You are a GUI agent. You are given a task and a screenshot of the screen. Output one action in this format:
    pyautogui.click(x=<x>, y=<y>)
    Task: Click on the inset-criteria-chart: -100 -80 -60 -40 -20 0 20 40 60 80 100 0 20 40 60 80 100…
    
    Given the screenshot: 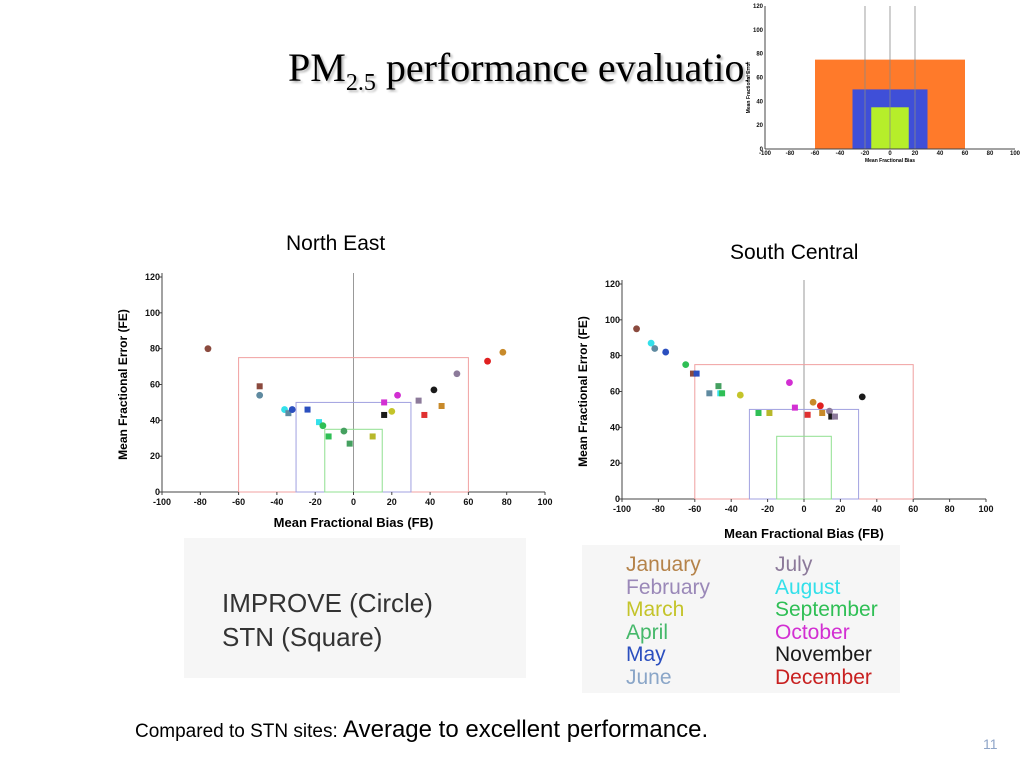 What is the action you would take?
    pyautogui.click(x=883, y=84)
    